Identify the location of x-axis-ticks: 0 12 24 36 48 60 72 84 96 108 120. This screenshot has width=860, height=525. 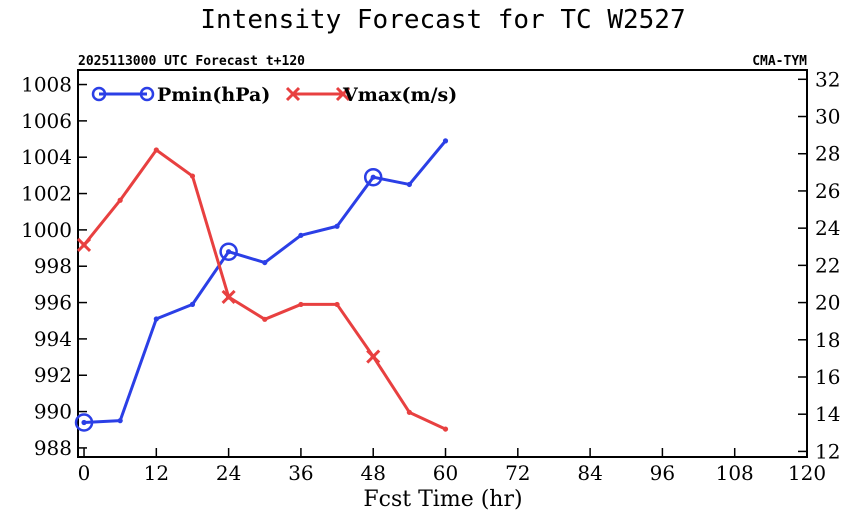
(452, 466).